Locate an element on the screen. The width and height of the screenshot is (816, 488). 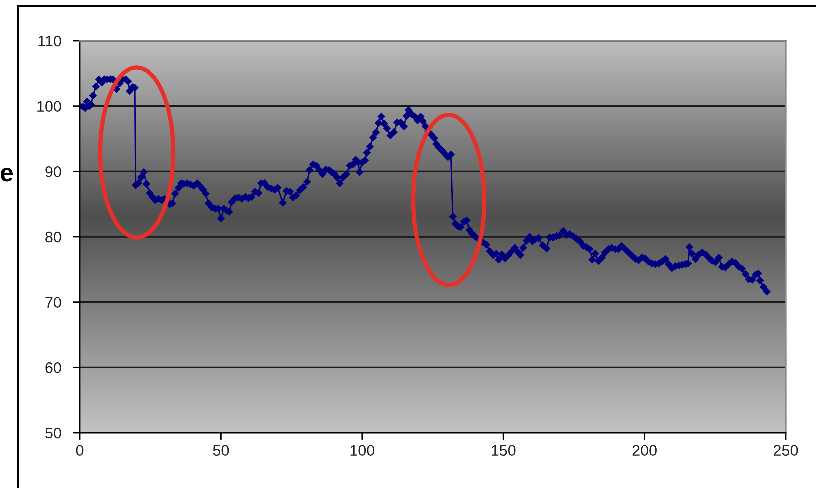
x-tick-label: 100 is located at coordinates (362, 450).